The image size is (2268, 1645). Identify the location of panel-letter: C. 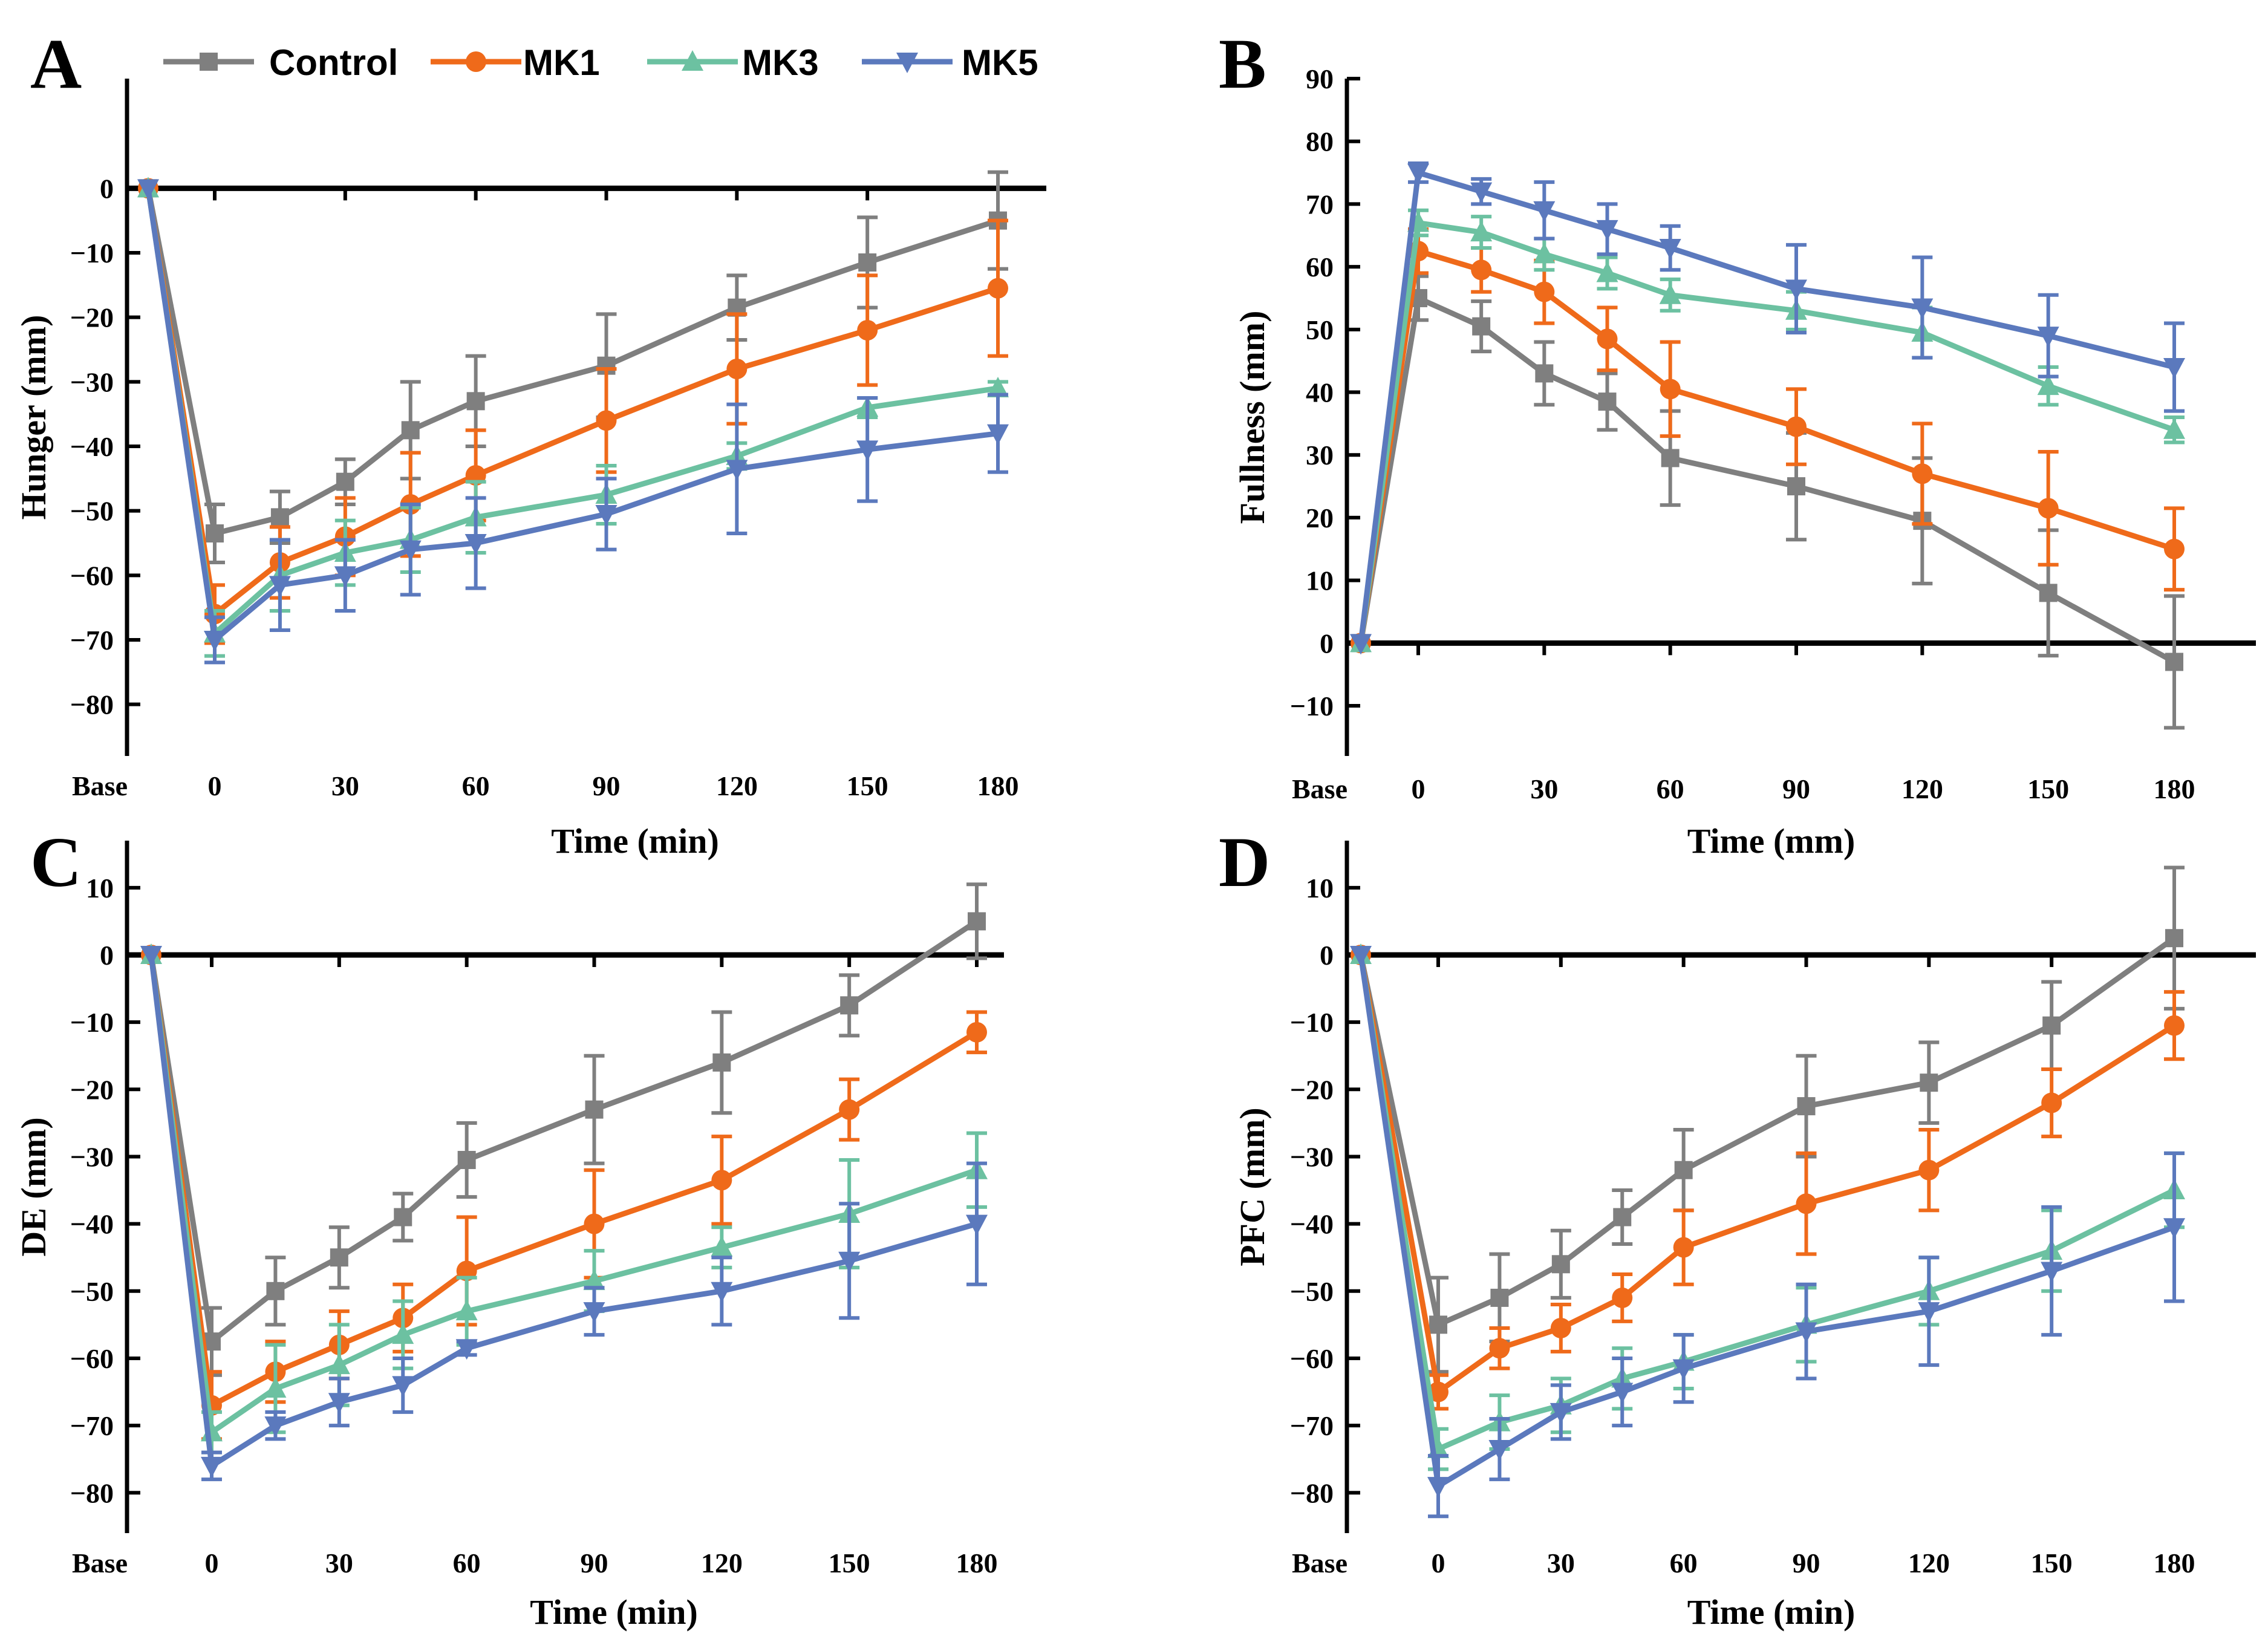
(56, 862).